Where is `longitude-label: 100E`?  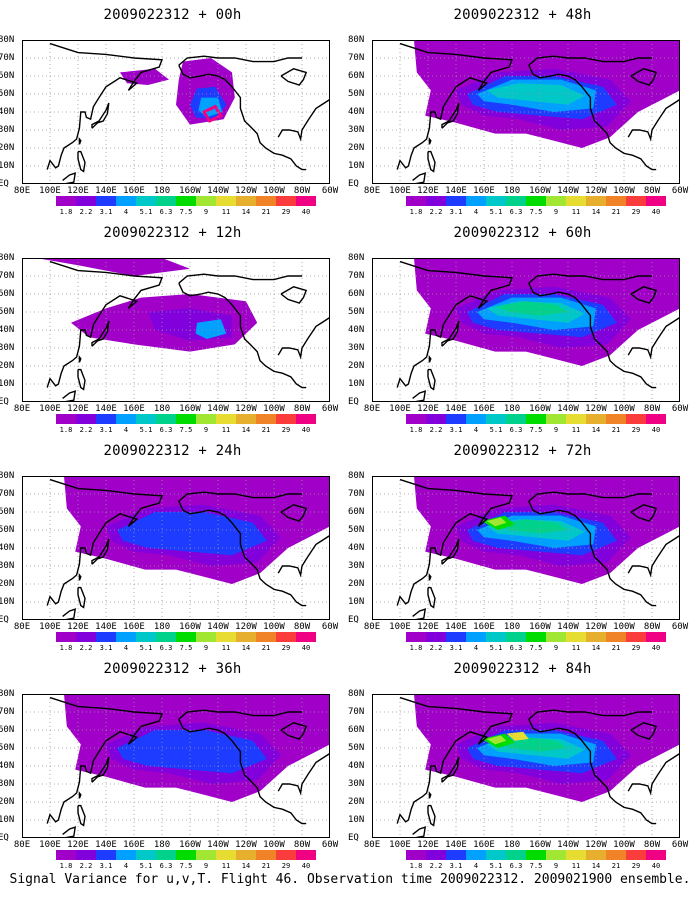
longitude-label: 100E is located at coordinates (50, 191).